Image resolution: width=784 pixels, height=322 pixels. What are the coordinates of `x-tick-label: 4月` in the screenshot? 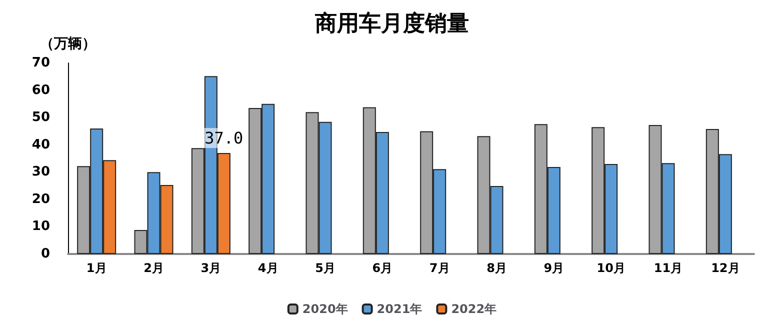 It's located at (268, 268).